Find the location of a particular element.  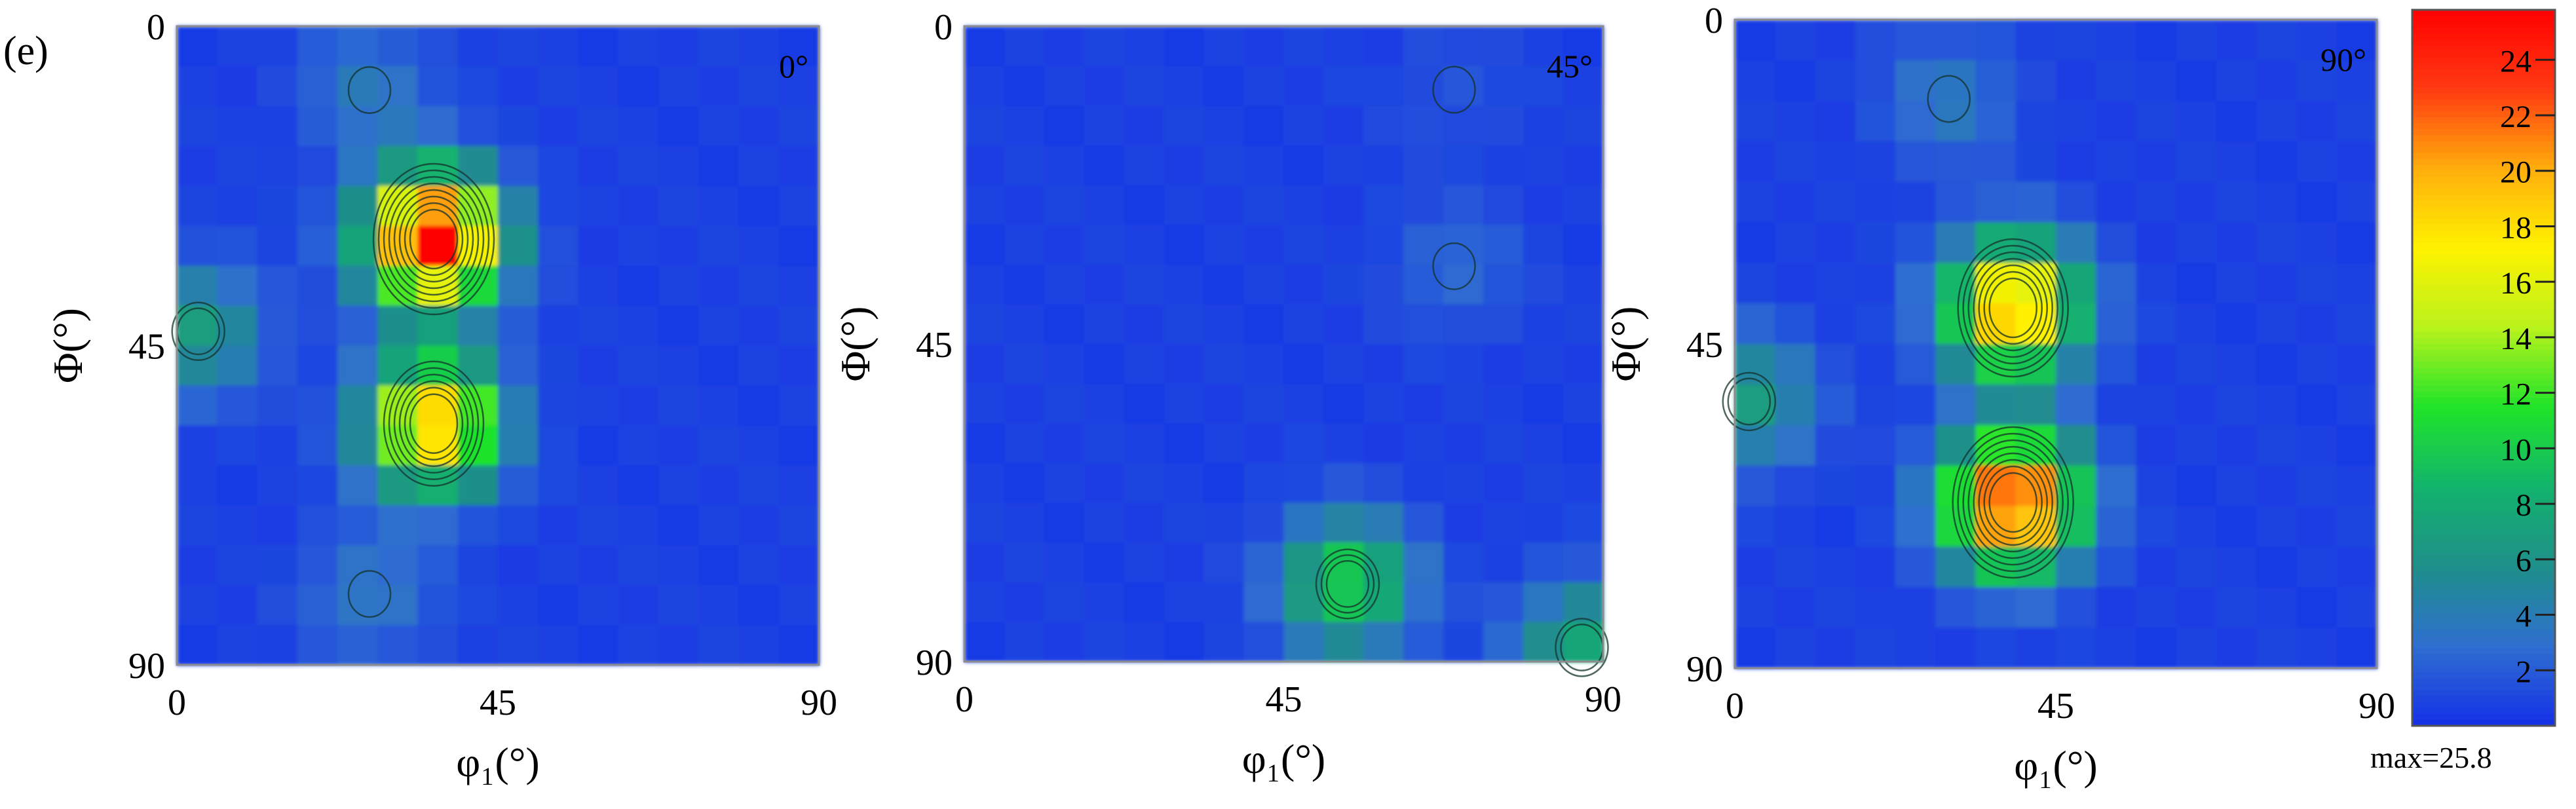

x-tick-label: 45 is located at coordinates (2055, 706).